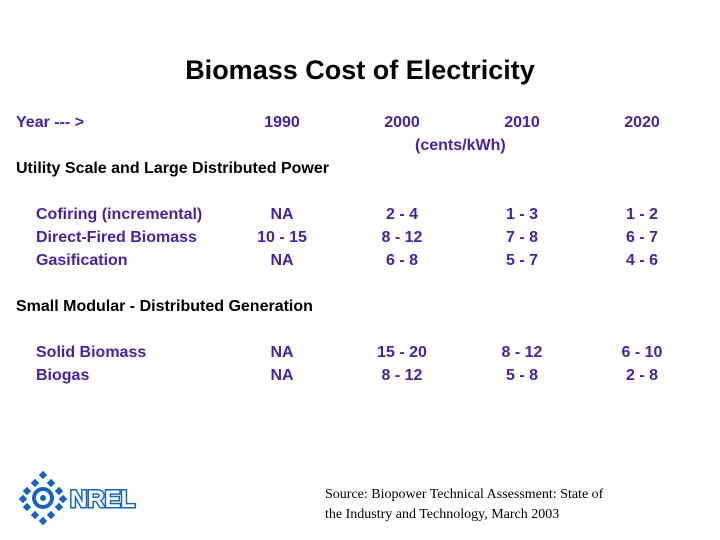 The width and height of the screenshot is (720, 540). Describe the element at coordinates (402, 122) in the screenshot. I see `year-2000-header: 2000` at that location.